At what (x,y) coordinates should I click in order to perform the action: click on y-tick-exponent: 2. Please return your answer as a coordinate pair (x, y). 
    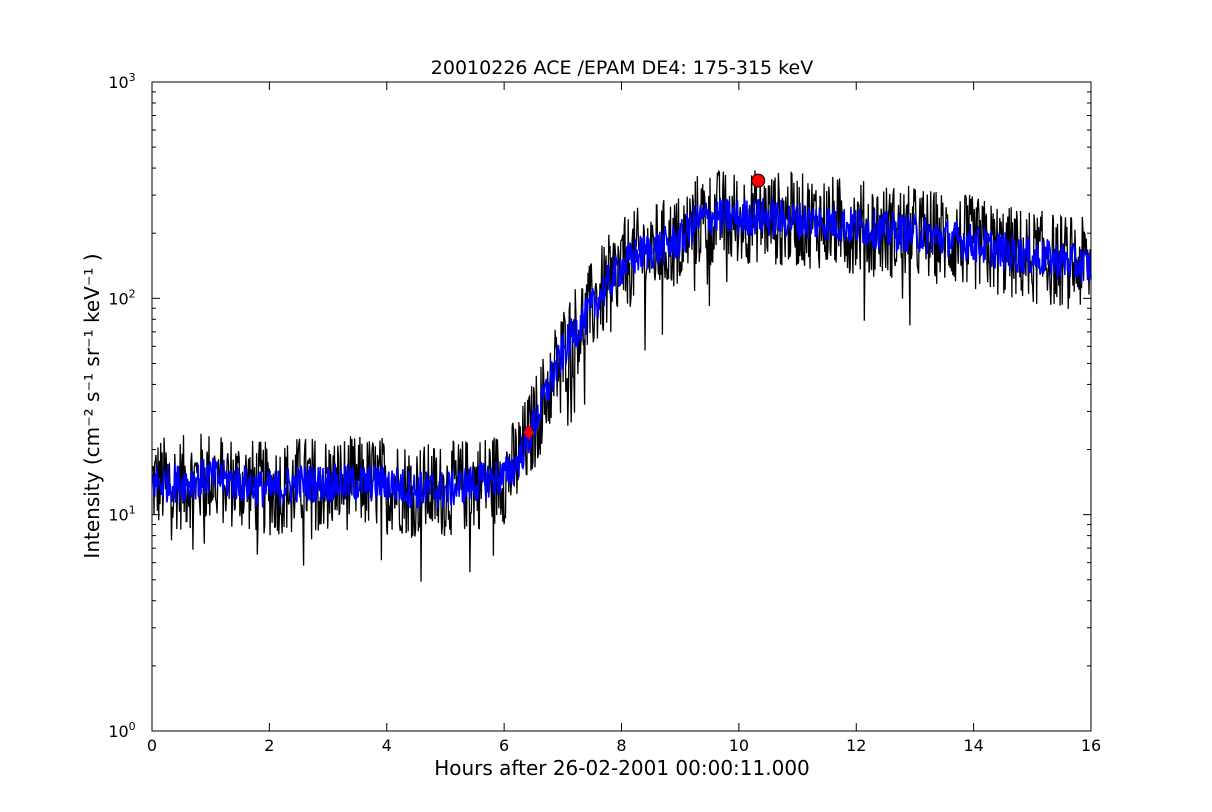
    Looking at the image, I should click on (132, 293).